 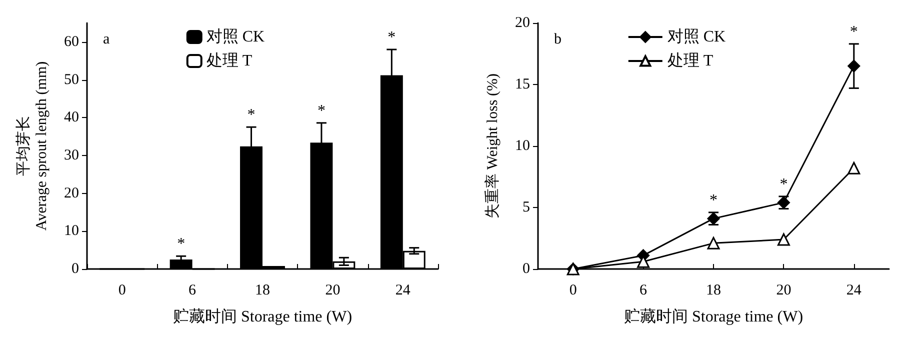 I want to click on y-tick-label: 30, so click(x=71, y=155).